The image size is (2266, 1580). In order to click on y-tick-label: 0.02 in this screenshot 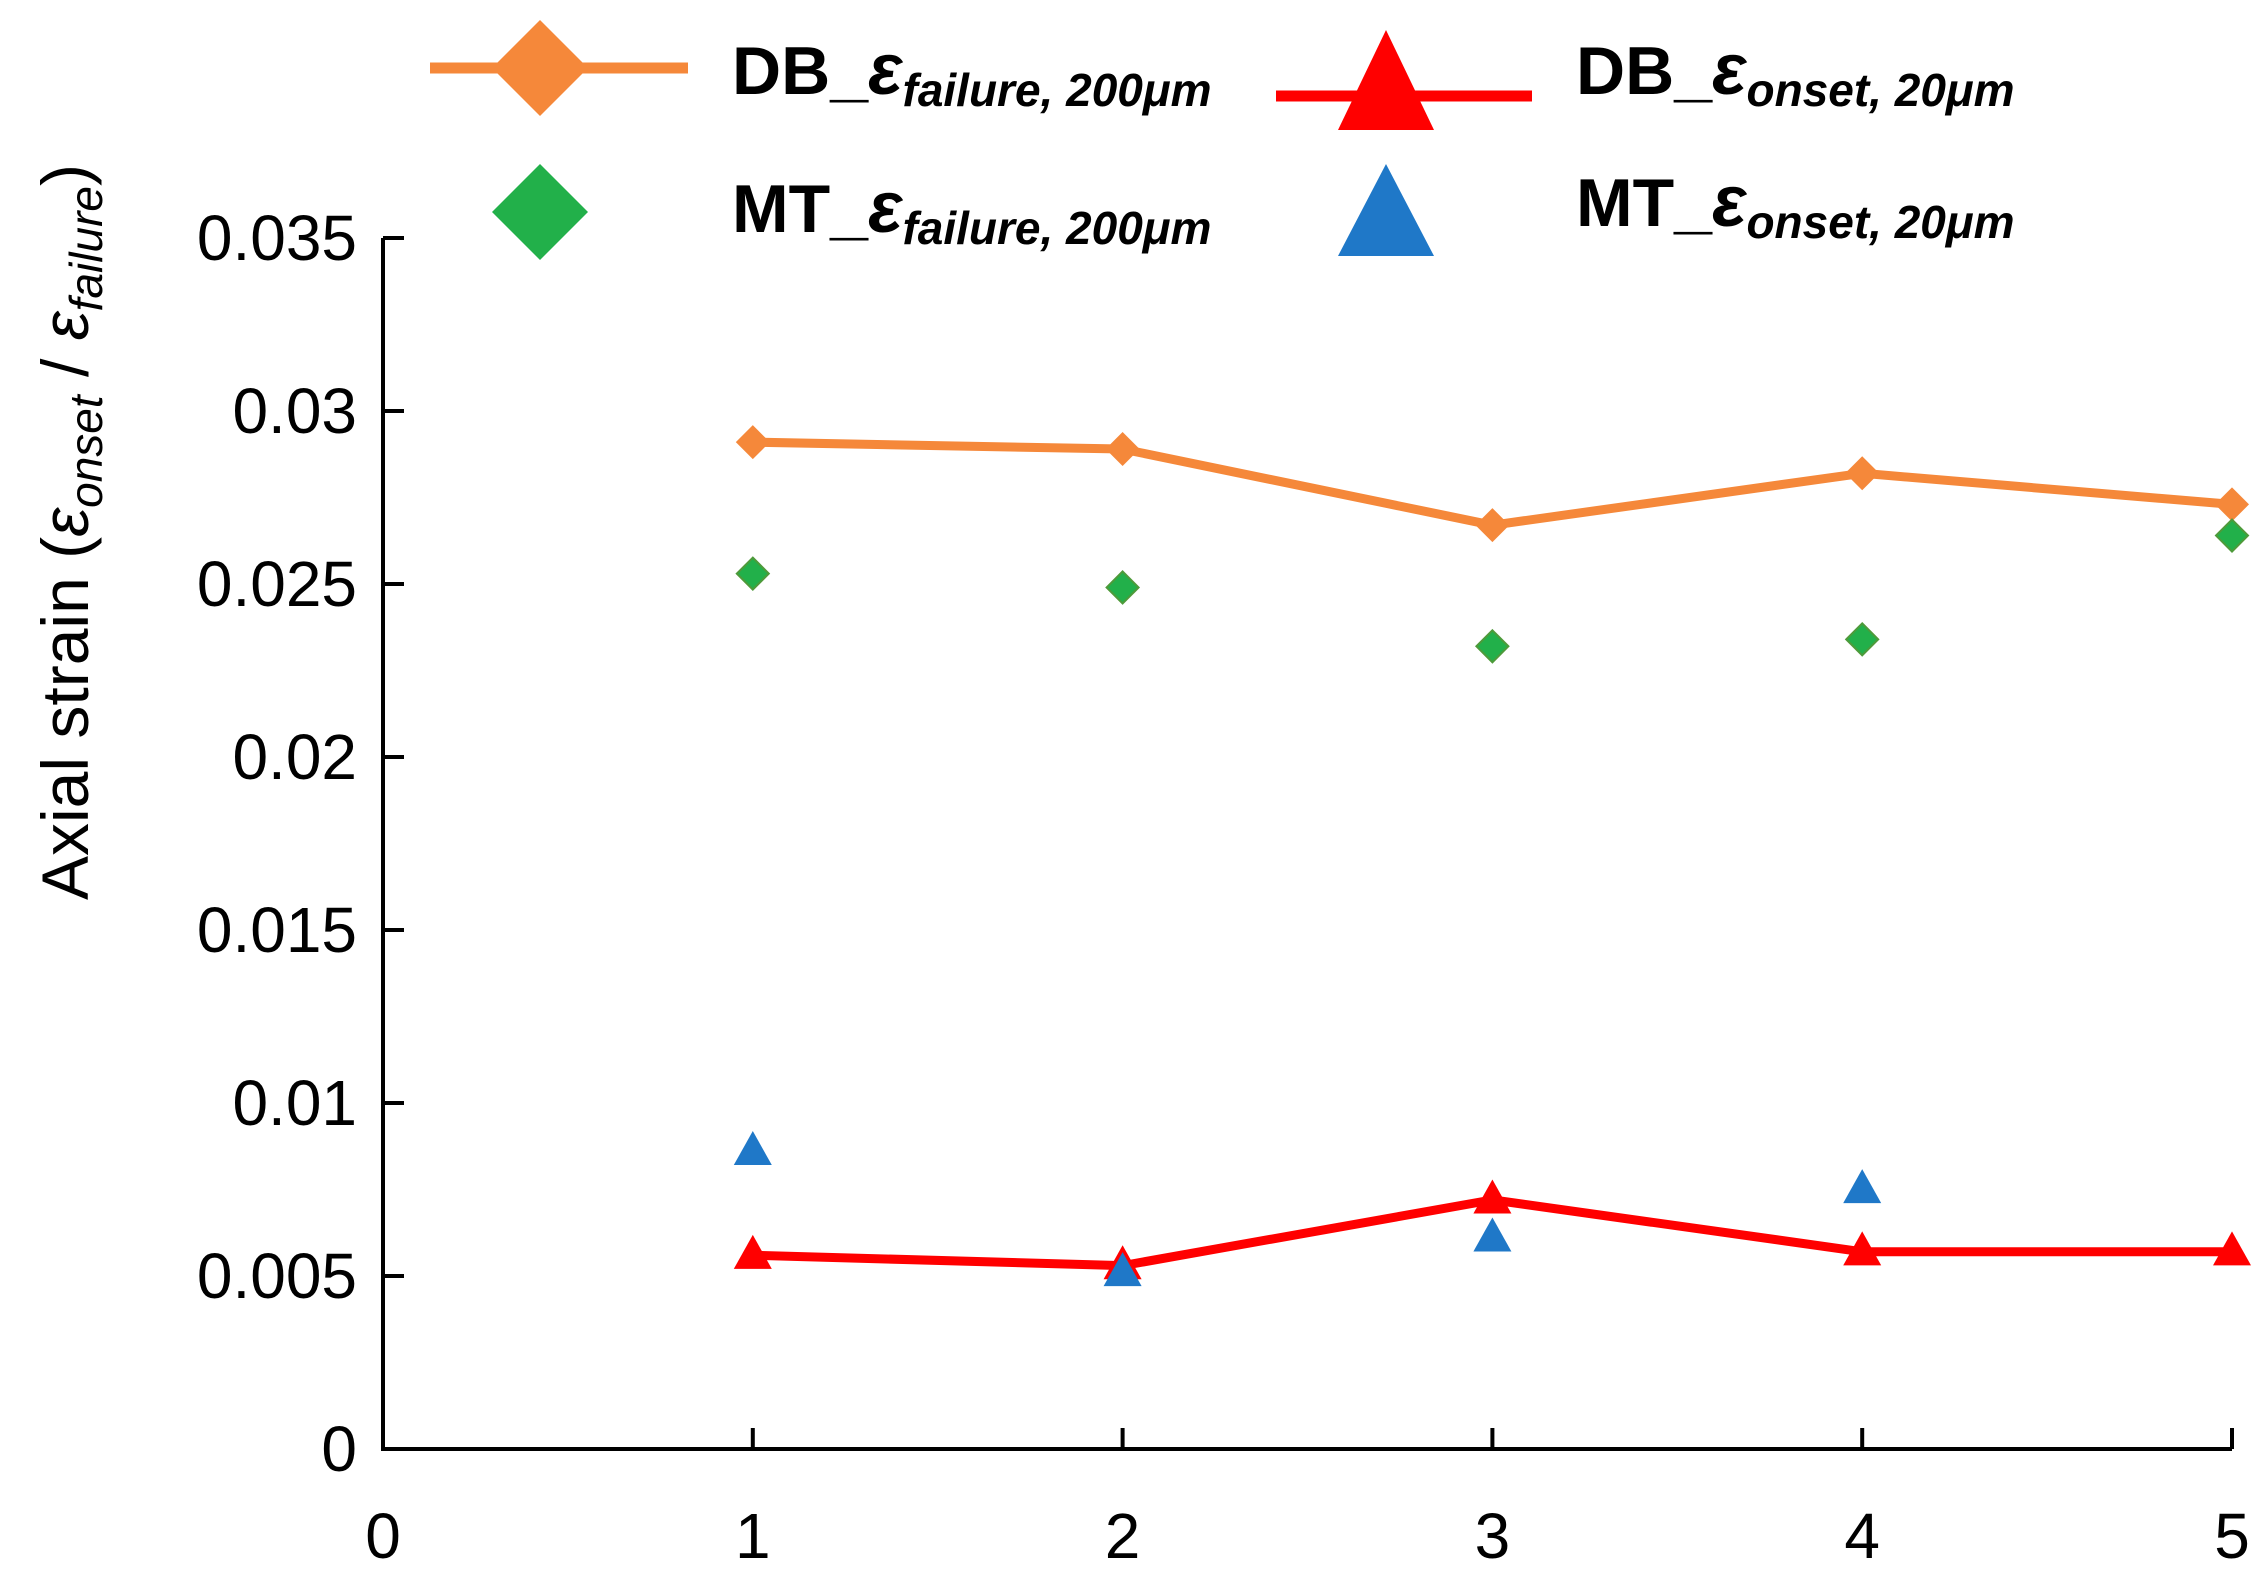, I will do `click(294, 757)`.